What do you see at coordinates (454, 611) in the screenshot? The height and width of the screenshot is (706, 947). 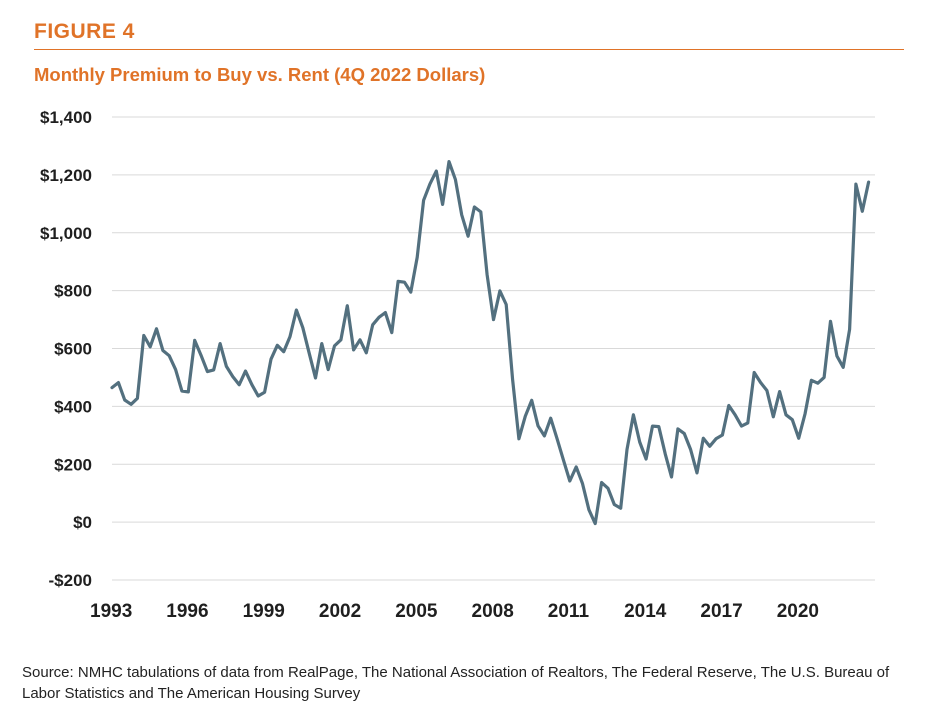 I see `x-axis-tick-labels: 1993 1996 1999 2002 2005 2008 2011 2014 2017 2020` at bounding box center [454, 611].